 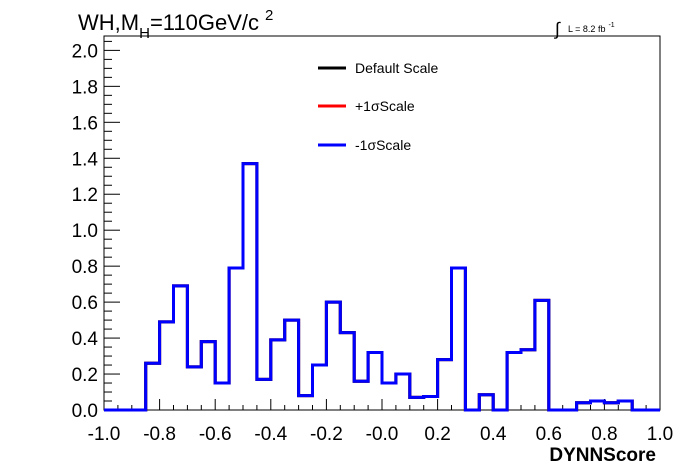 What do you see at coordinates (269, 15) in the screenshot?
I see `title-superscript: 2` at bounding box center [269, 15].